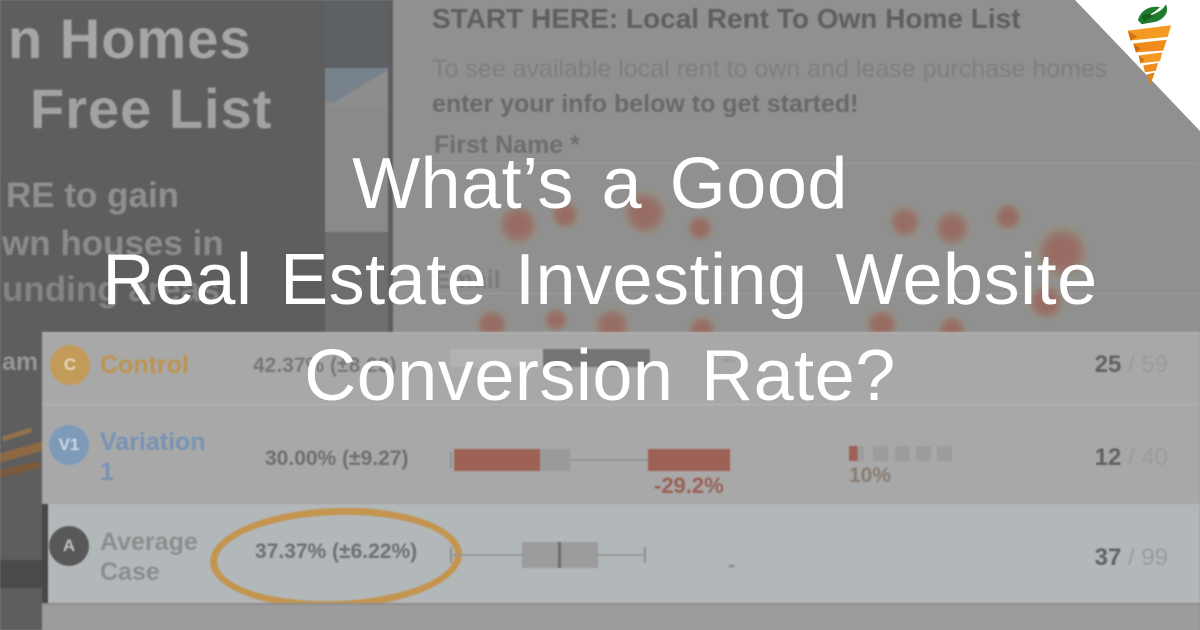 The image size is (1200, 630). What do you see at coordinates (600, 184) in the screenshot?
I see `title-line-1: What’s a Good` at bounding box center [600, 184].